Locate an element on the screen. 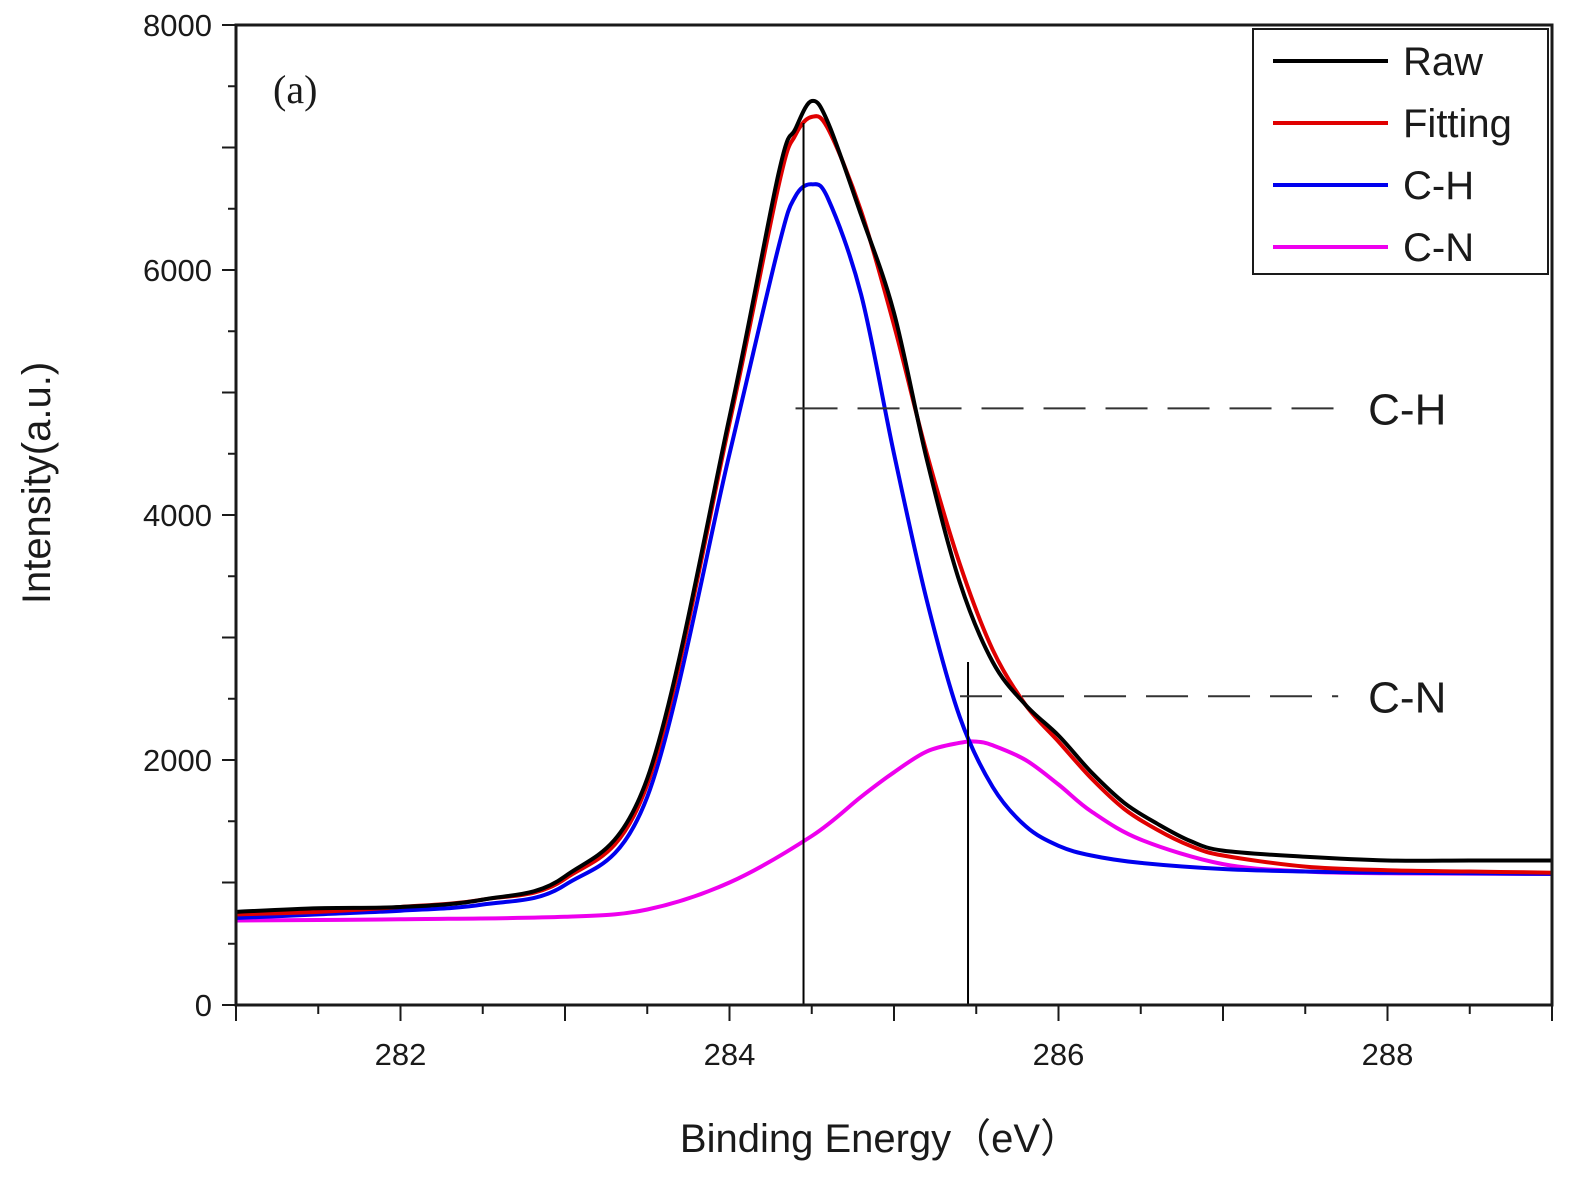 This screenshot has height=1183, width=1581. peak-label-c-h: C-H is located at coordinates (1407, 409).